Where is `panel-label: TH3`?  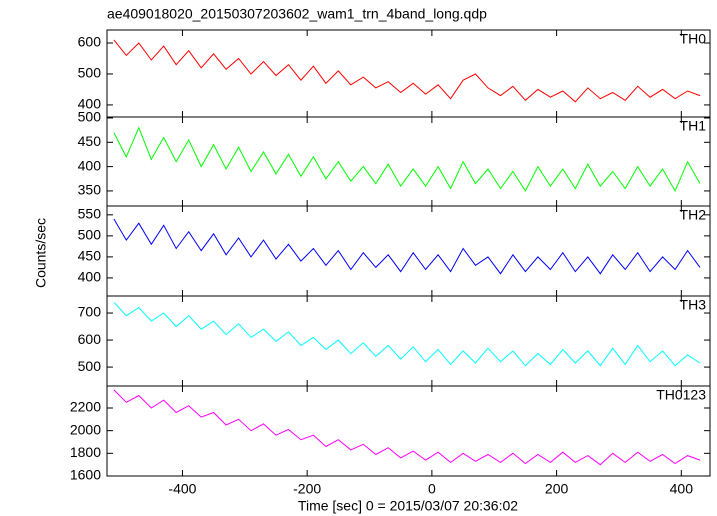 panel-label: TH3 is located at coordinates (693, 305).